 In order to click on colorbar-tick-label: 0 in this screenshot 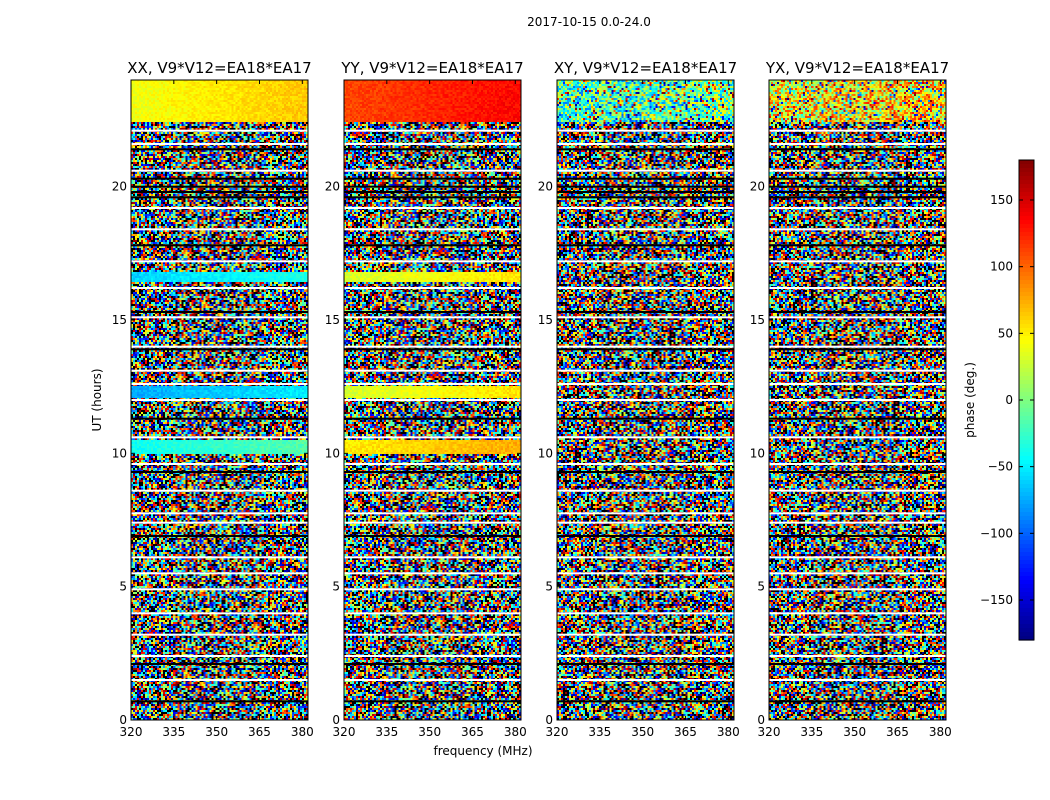, I will do `click(1009, 400)`.